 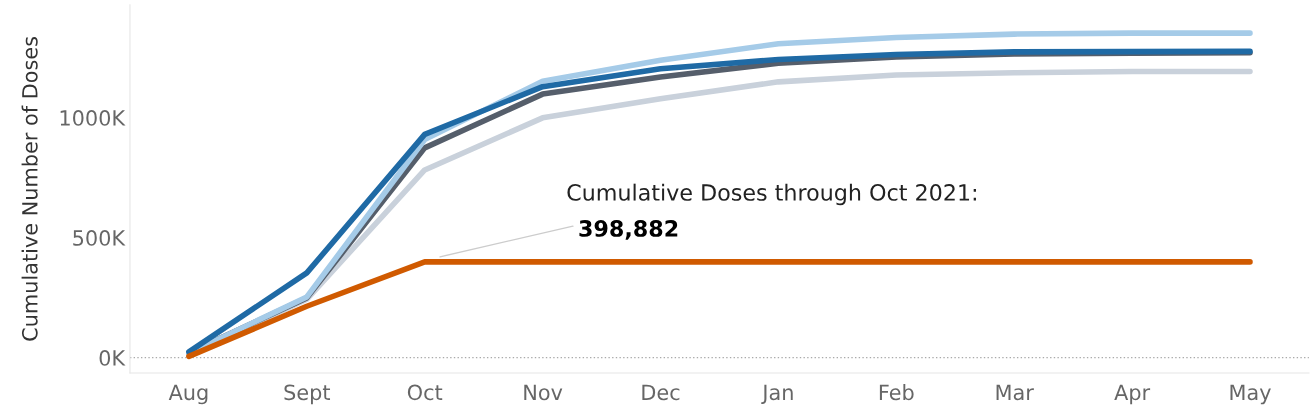 What do you see at coordinates (307, 394) in the screenshot?
I see `x-tick-label: Sept` at bounding box center [307, 394].